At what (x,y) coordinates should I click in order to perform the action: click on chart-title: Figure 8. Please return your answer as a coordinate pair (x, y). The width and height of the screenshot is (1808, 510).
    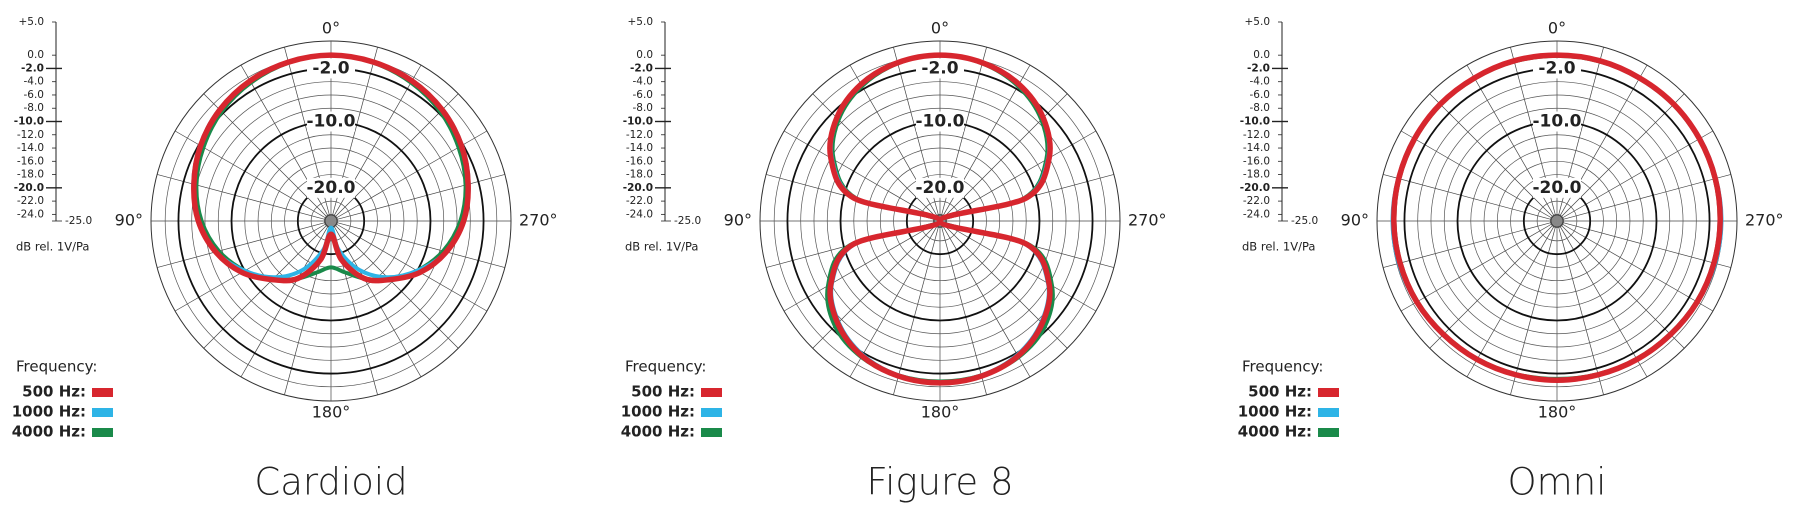
    Looking at the image, I should click on (940, 482).